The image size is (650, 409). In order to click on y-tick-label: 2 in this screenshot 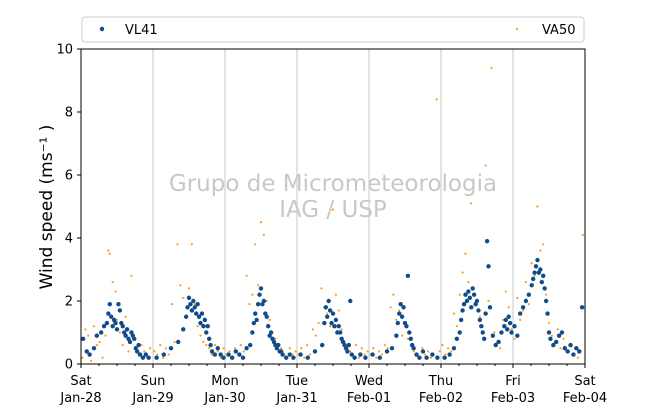, I will do `click(69, 302)`.